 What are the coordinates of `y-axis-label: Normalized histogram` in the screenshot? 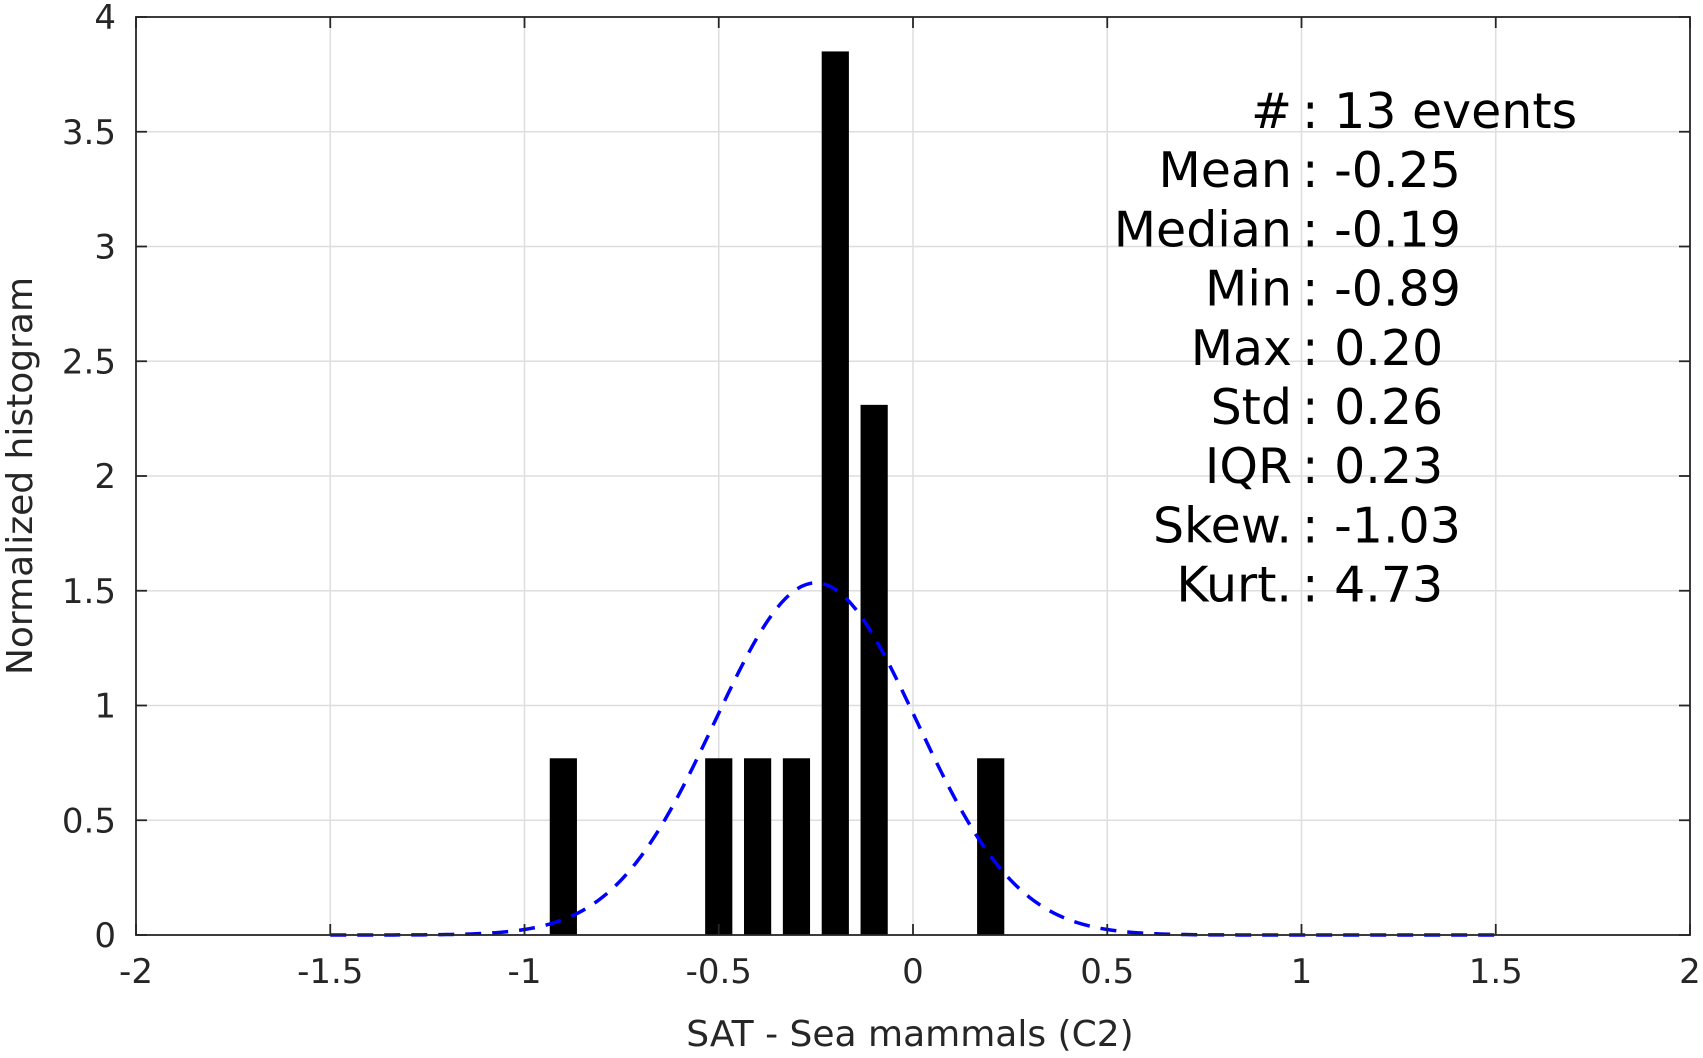 It's located at (20, 476).